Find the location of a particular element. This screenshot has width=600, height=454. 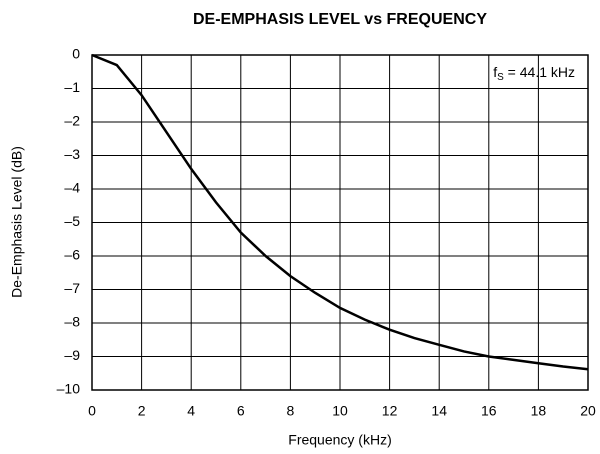

y-tick-label: –6 is located at coordinates (72, 255).